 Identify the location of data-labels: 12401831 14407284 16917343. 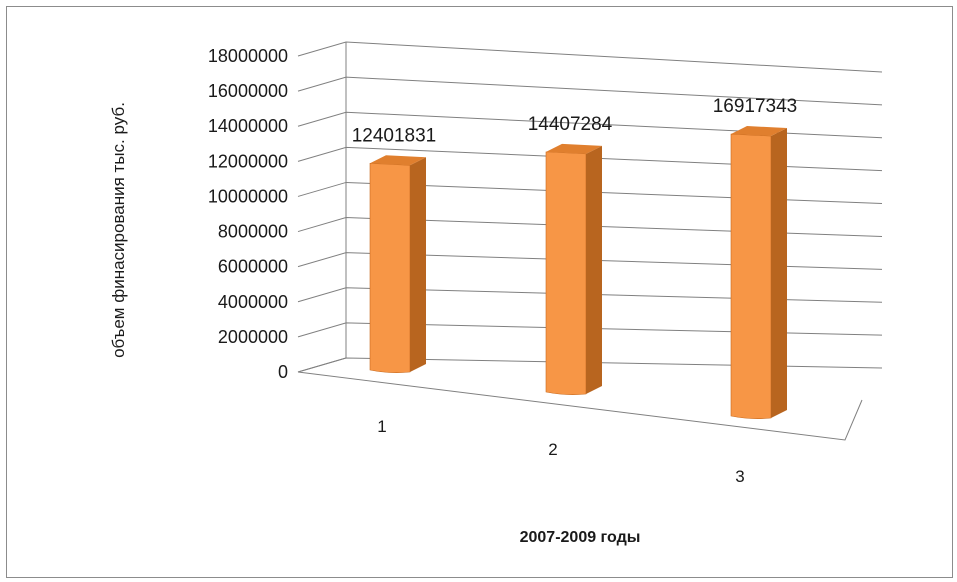
(575, 121).